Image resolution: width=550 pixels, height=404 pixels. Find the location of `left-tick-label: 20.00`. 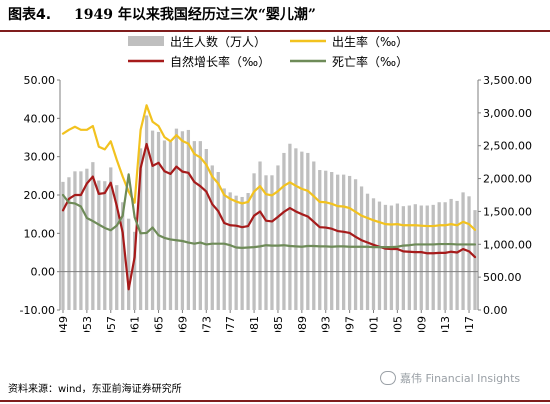

left-tick-label: 20.00 is located at coordinates (40, 195).